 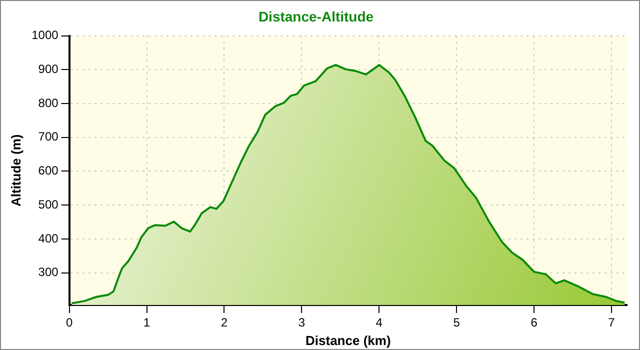 What do you see at coordinates (69, 323) in the screenshot?
I see `x-tick-label: 0` at bounding box center [69, 323].